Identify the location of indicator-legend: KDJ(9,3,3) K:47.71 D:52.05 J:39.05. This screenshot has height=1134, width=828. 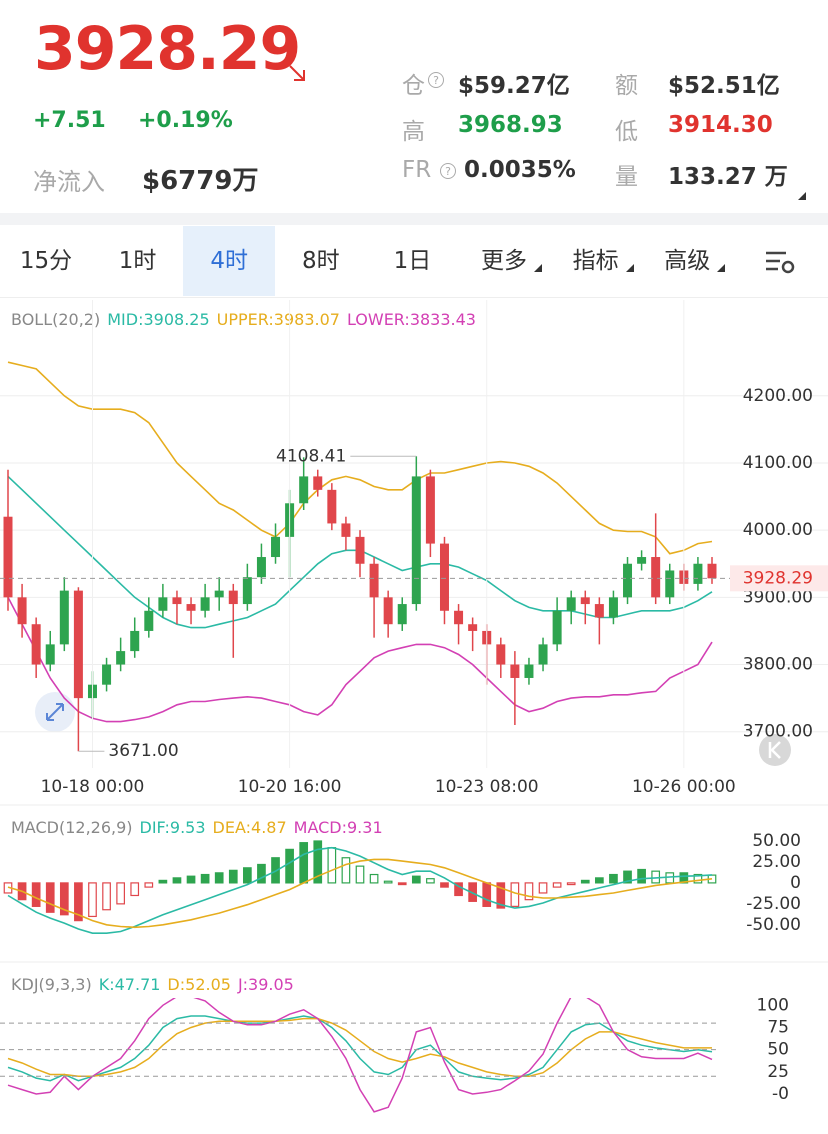
(152, 984).